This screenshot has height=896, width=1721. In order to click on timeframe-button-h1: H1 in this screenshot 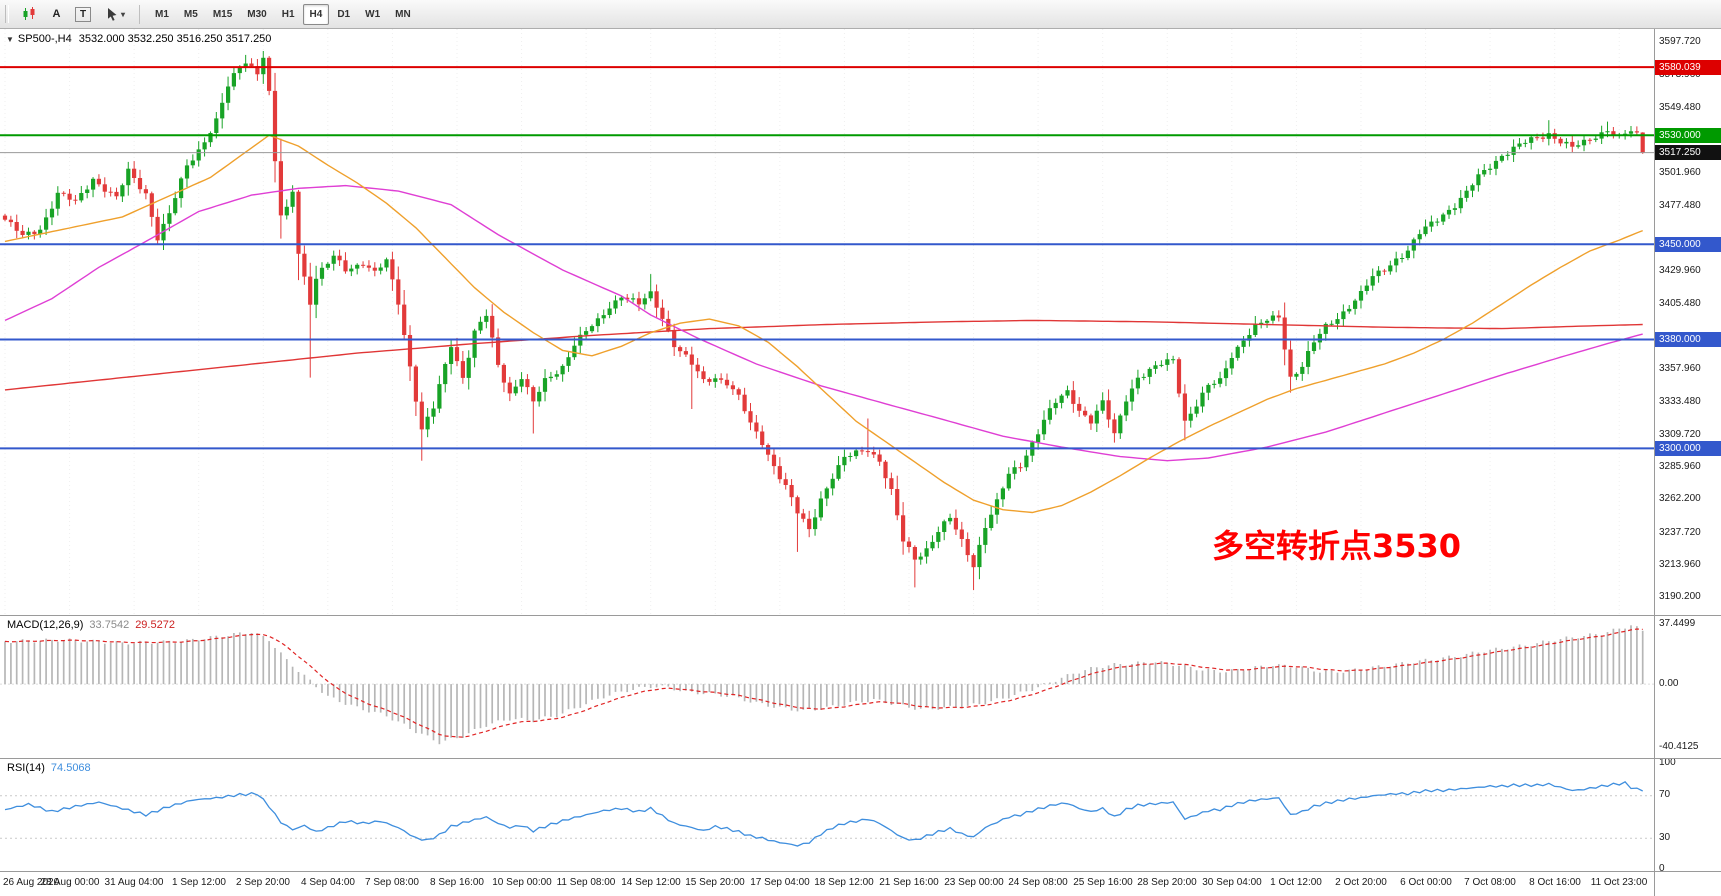, I will do `click(288, 14)`.